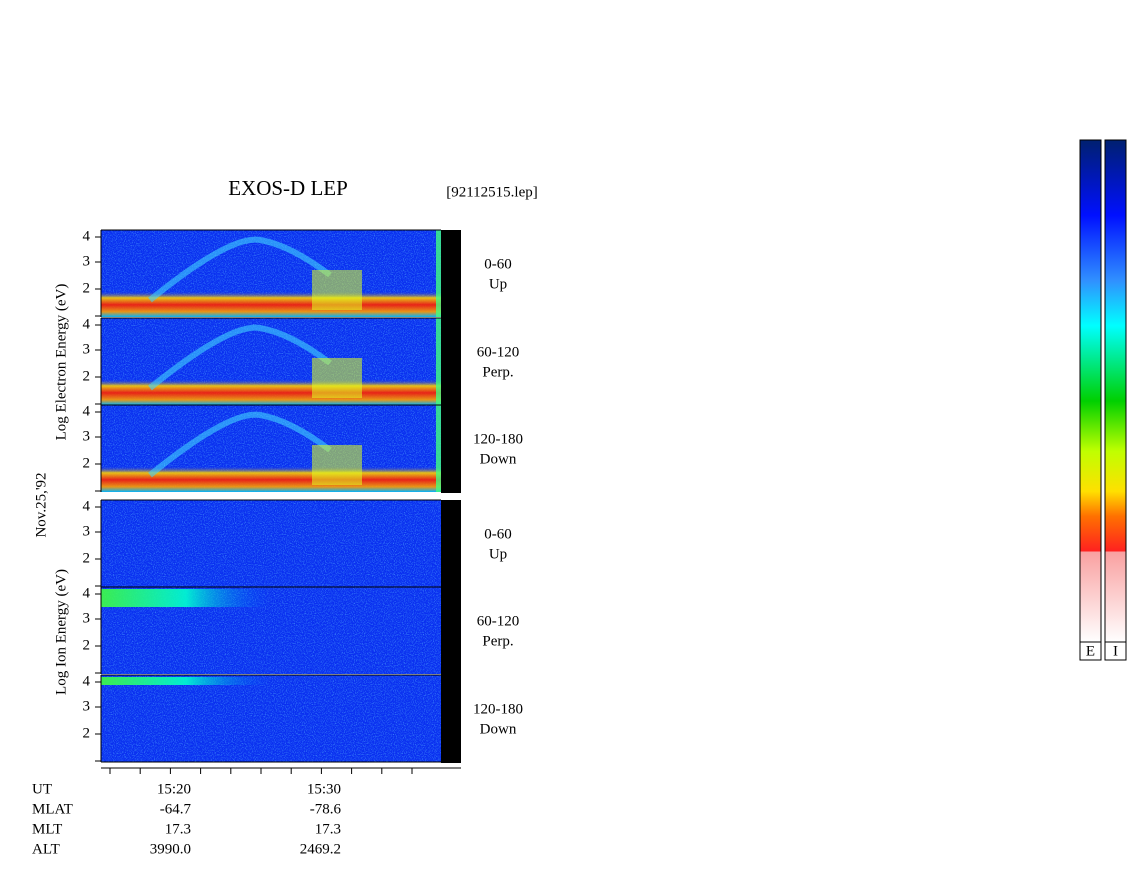 Image resolution: width=1130 pixels, height=880 pixels. Describe the element at coordinates (170, 849) in the screenshot. I see `orbit-value: 3990.0` at that location.